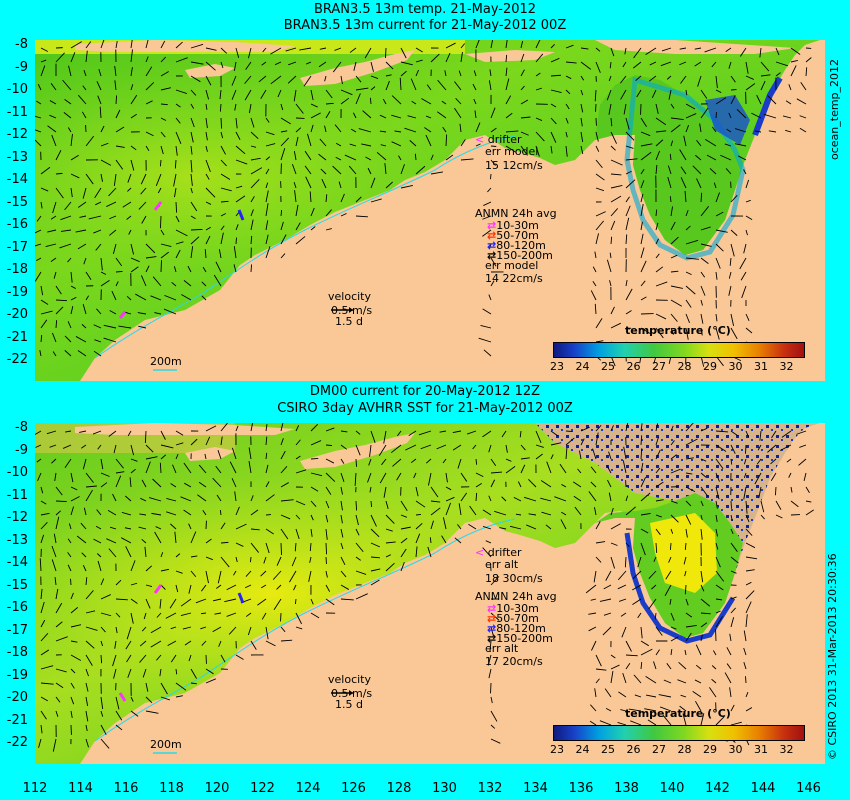 The height and width of the screenshot is (800, 850). What do you see at coordinates (727, 120) in the screenshot?
I see `gulf-cool-patch` at bounding box center [727, 120].